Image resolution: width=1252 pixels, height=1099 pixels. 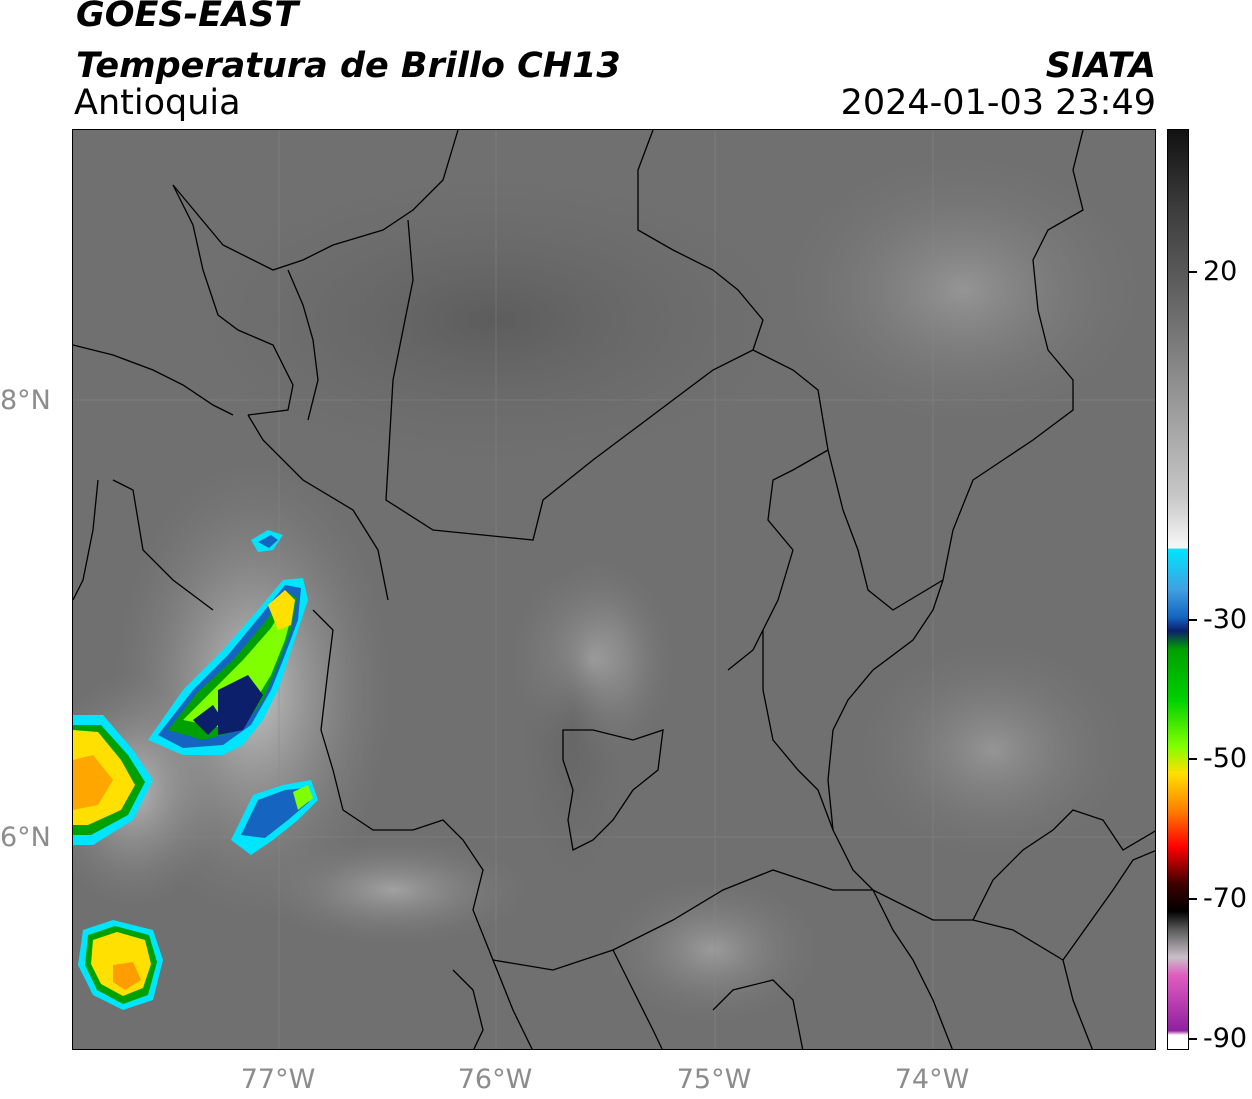 What do you see at coordinates (998, 103) in the screenshot?
I see `datetime-title: 2024-01-03 23:49` at bounding box center [998, 103].